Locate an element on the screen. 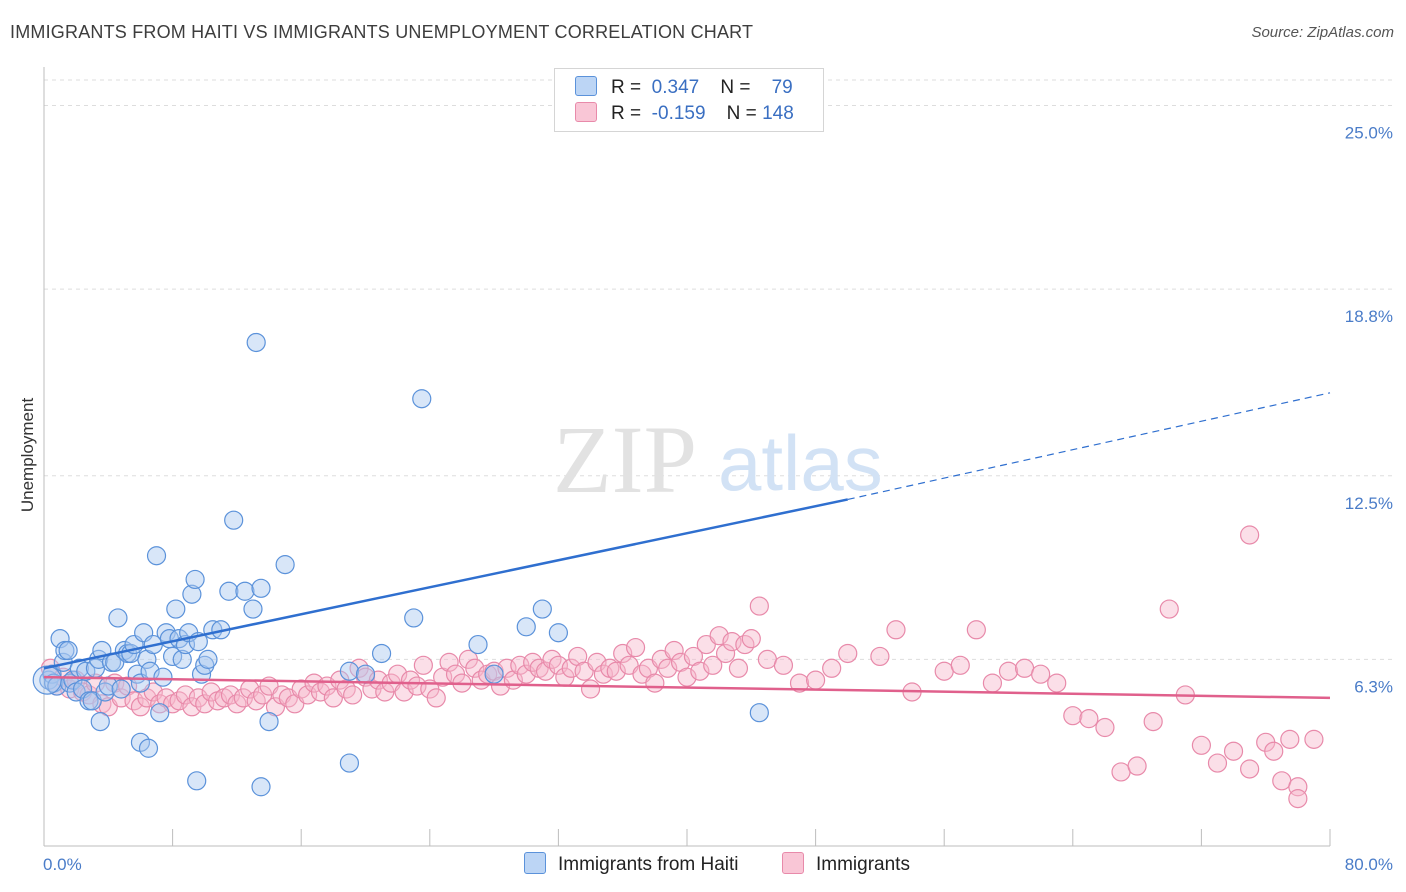 This screenshot has width=1406, height=892. watermark: ZIP atlas is located at coordinates (718, 459).